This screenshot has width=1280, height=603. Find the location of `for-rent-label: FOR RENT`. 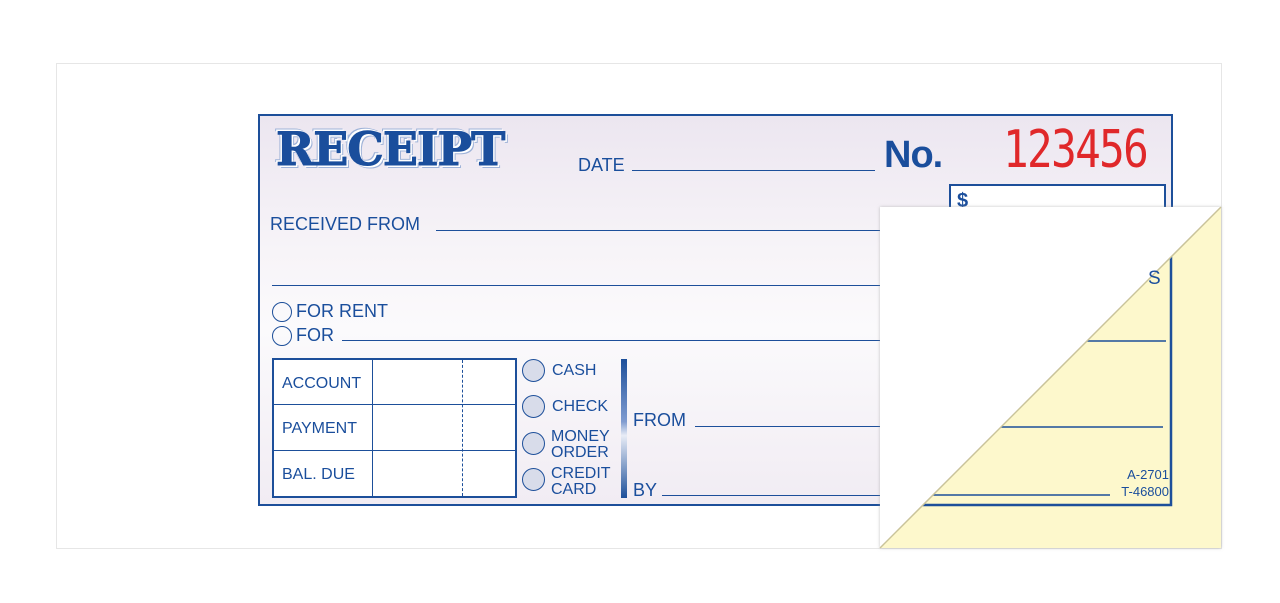

for-rent-label: FOR RENT is located at coordinates (342, 311).